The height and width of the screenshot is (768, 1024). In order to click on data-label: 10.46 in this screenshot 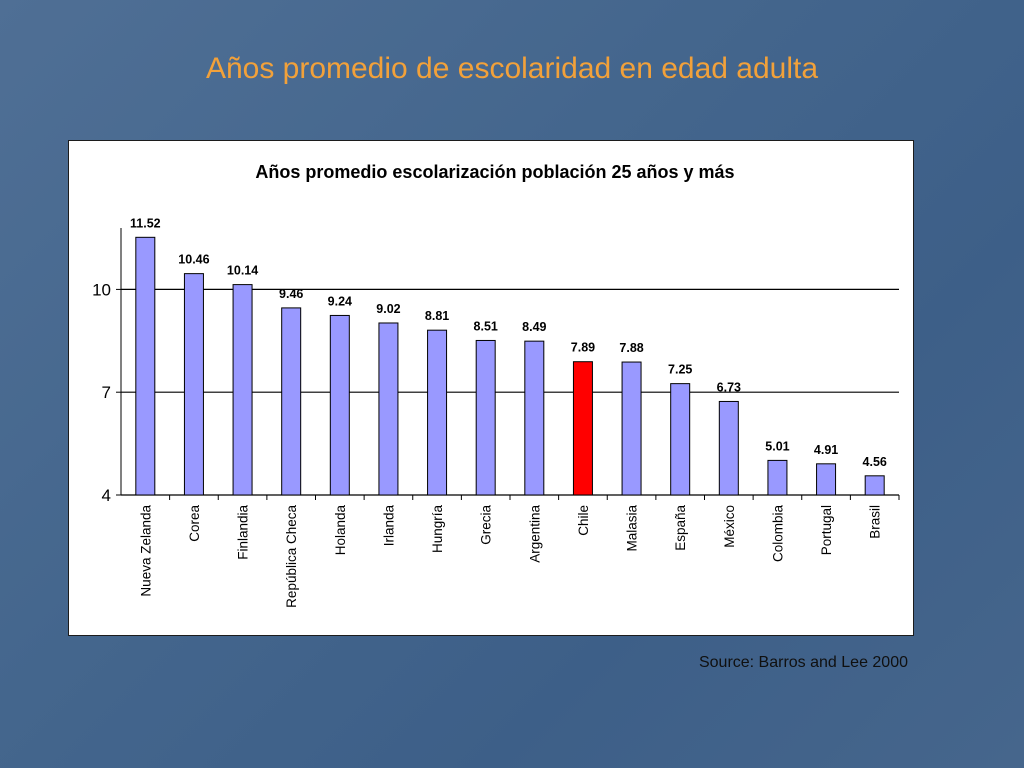, I will do `click(193, 260)`.